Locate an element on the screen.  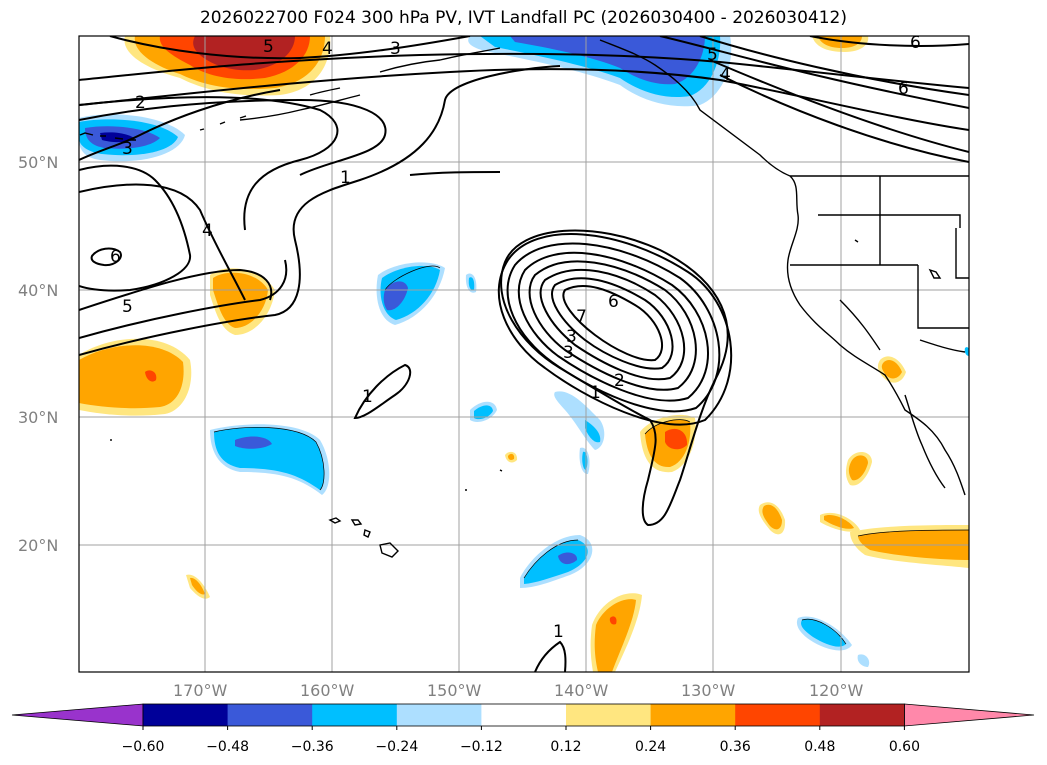
colorbar-tick-label: −0.24 is located at coordinates (396, 747).